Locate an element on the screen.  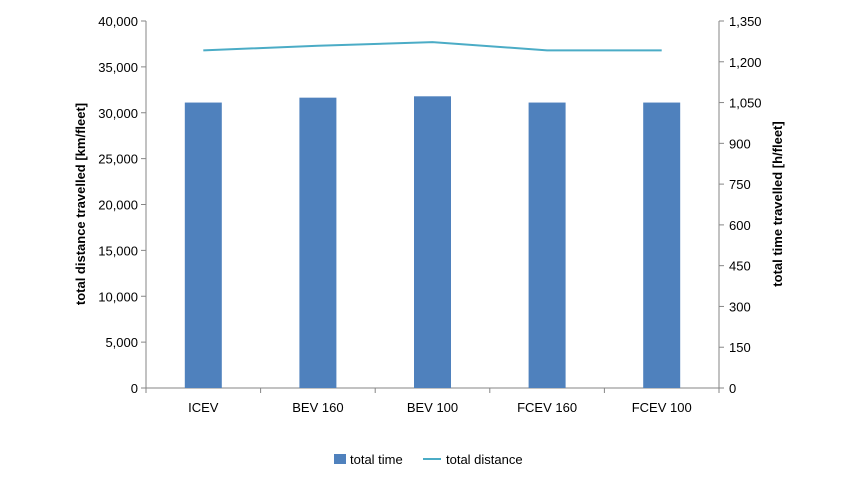
y-tick-label-left: 10,000 is located at coordinates (118, 296).